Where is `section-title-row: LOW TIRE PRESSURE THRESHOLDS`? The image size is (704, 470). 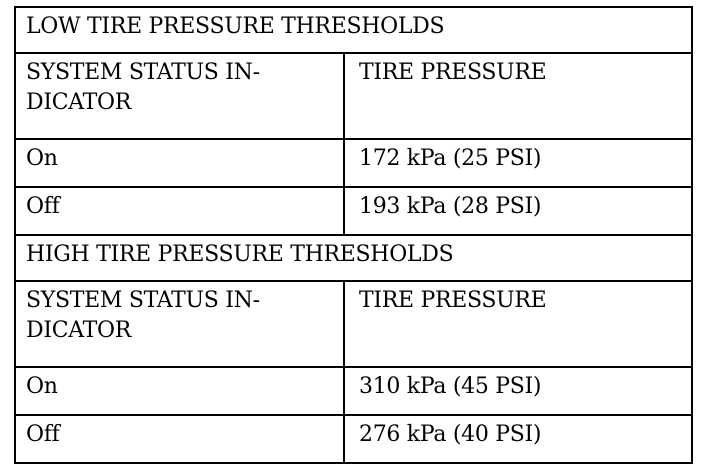 section-title-row: LOW TIRE PRESSURE THRESHOLDS is located at coordinates (353, 30).